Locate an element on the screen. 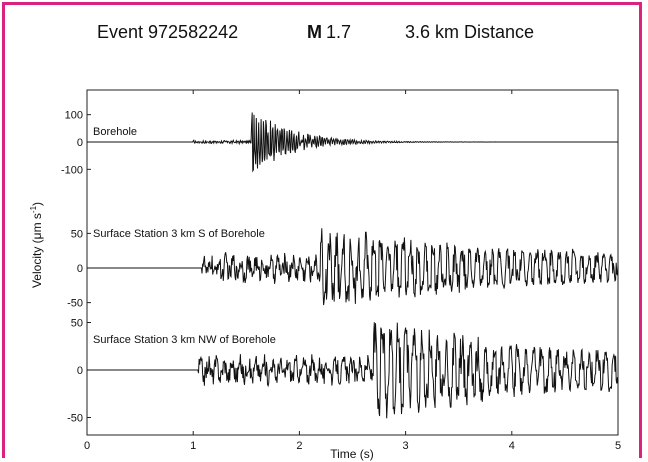 This screenshot has width=648, height=462. y-axis-label-sup: -1 is located at coordinates (33, 209).